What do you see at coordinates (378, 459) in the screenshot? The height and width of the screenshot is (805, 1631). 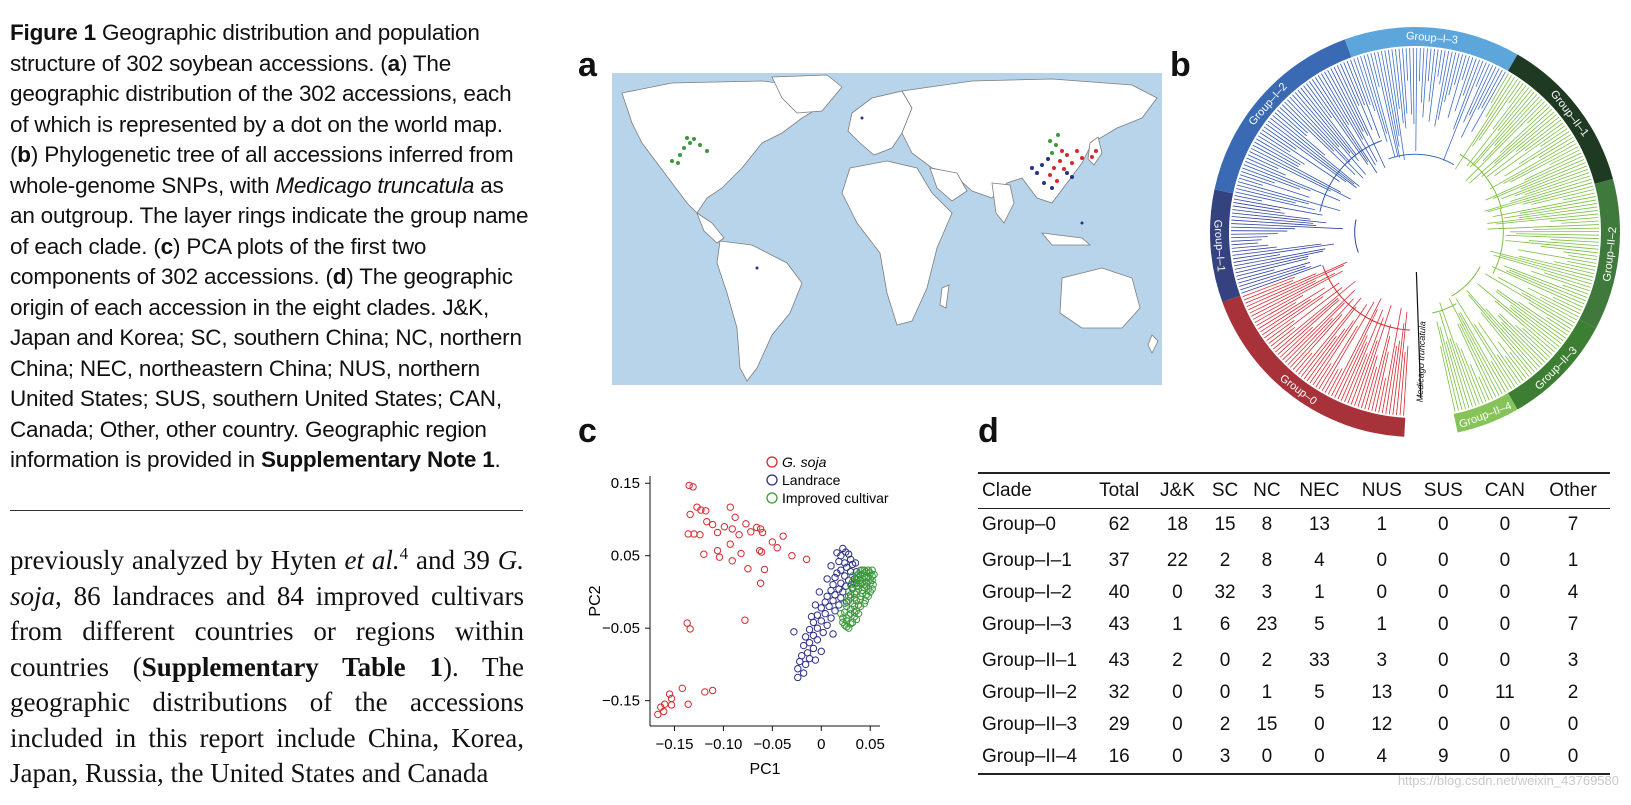 I see `caption-segment: Supplementary Note 1` at bounding box center [378, 459].